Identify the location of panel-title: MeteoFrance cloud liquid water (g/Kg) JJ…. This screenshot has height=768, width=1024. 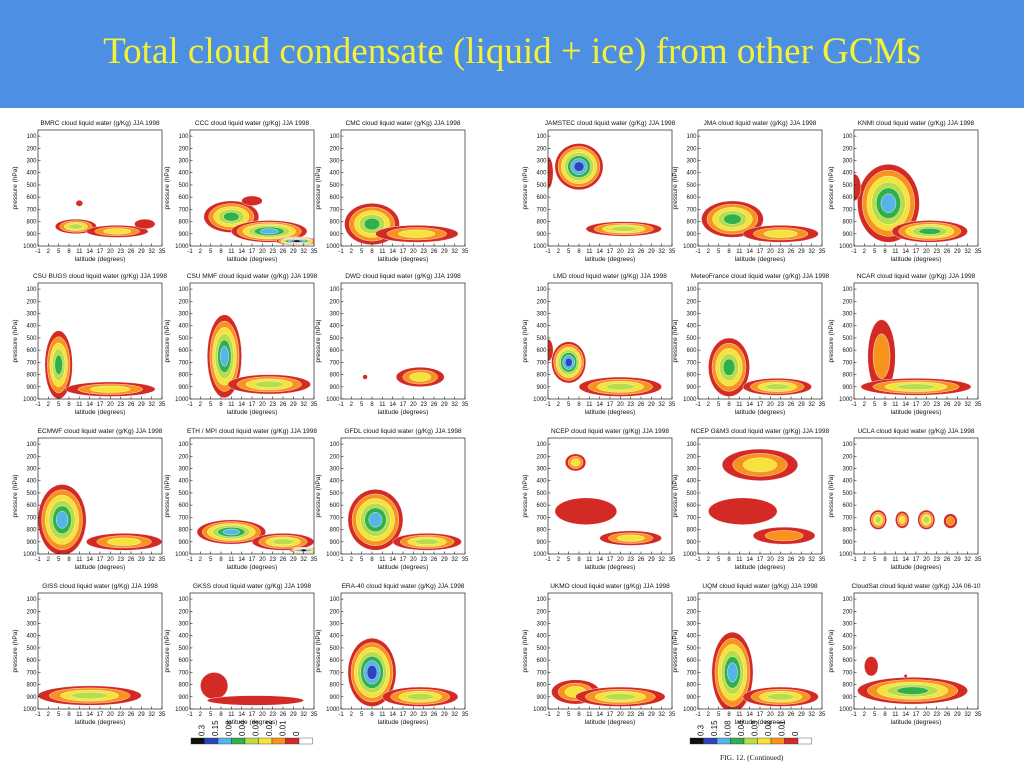
(760, 276).